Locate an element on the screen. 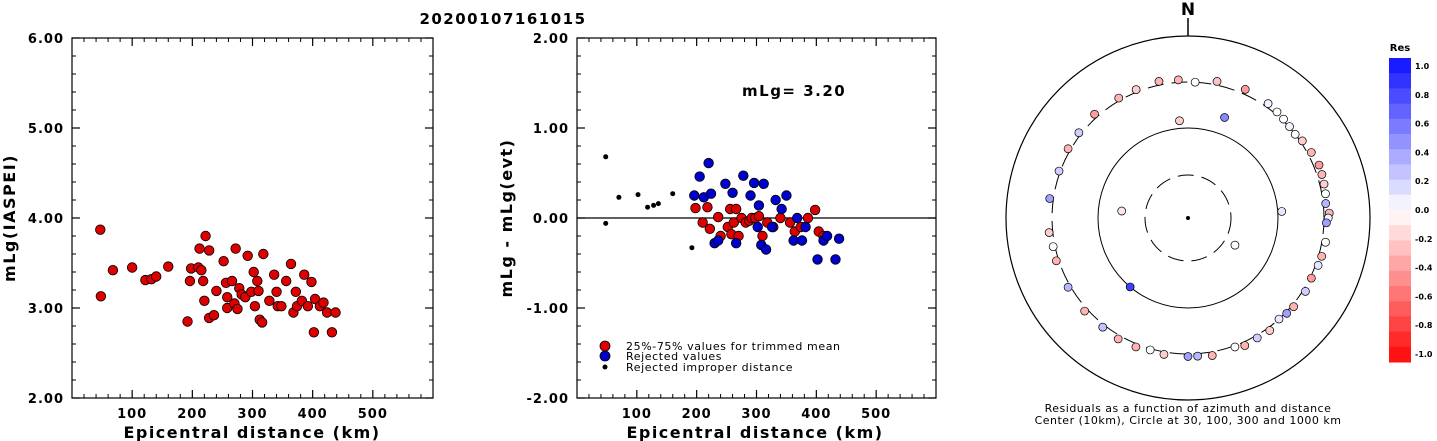 This screenshot has height=441, width=1437. residual-x-tick-label: 300 is located at coordinates (756, 414).